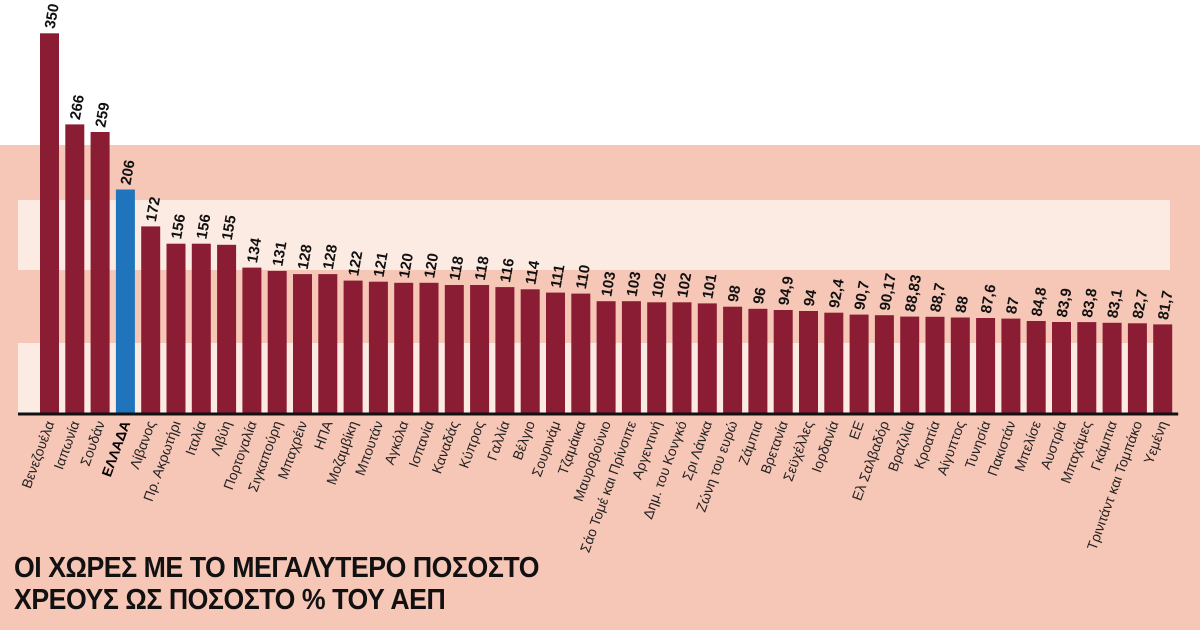 This screenshot has width=1200, height=630. Describe the element at coordinates (279, 254) in the screenshot. I see `value-label: 131` at that location.